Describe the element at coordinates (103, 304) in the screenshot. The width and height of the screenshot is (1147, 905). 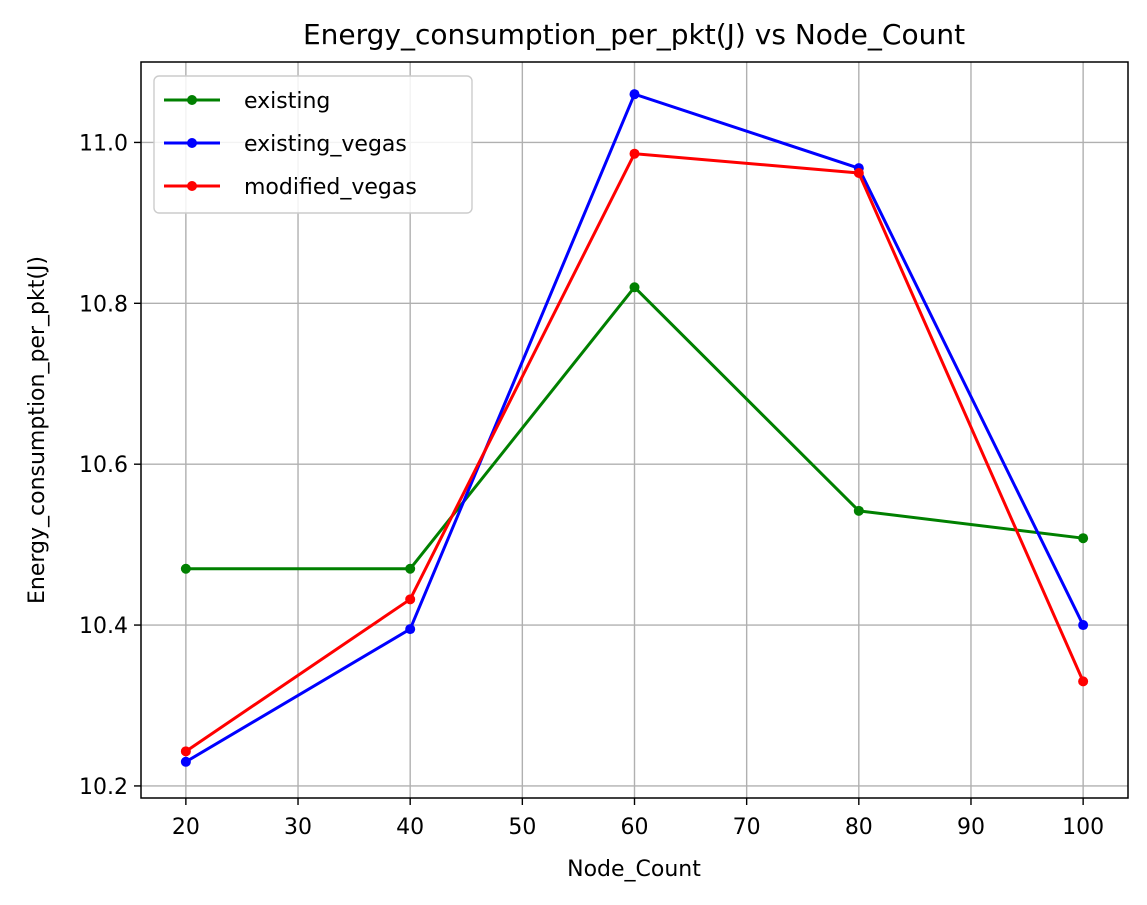
I see `y-tick-label: 10.8` at that location.